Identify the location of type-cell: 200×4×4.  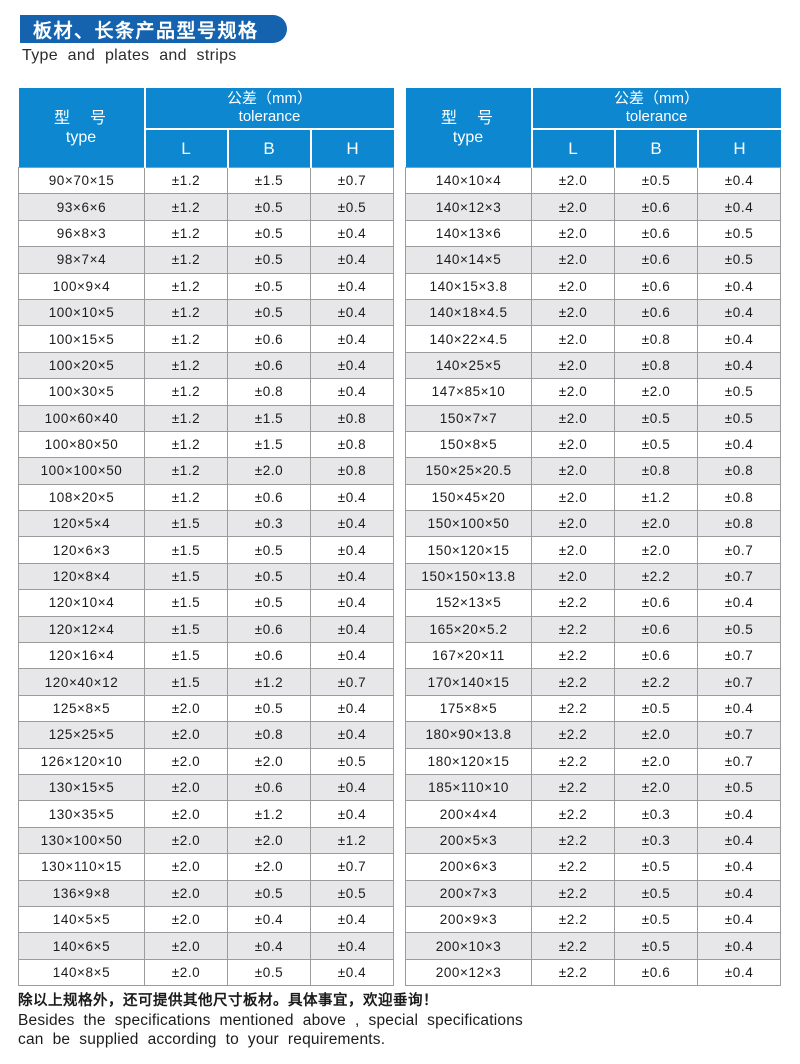
(469, 814).